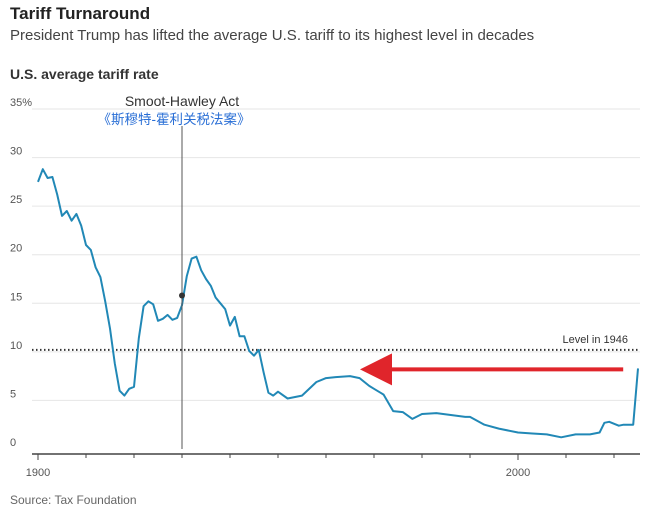 This screenshot has height=511, width=654. Describe the element at coordinates (182, 295) in the screenshot. I see `smoot-hawley-point` at that location.